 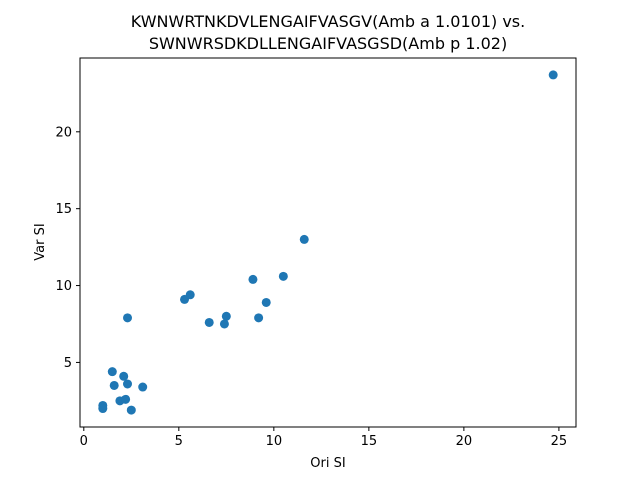 What do you see at coordinates (63, 209) in the screenshot?
I see `y-tick-label: 15` at bounding box center [63, 209].